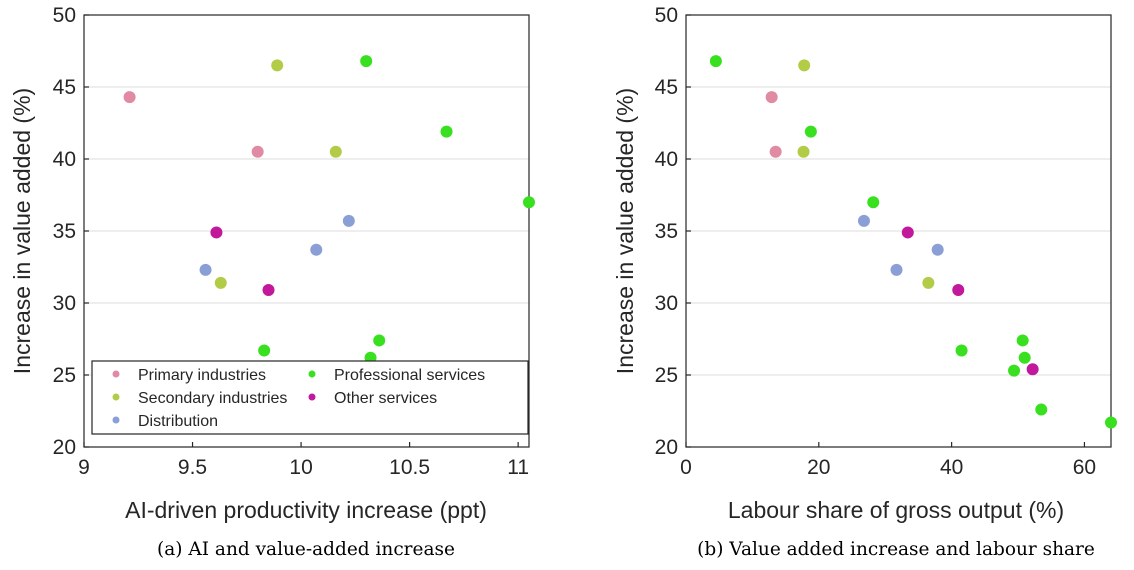 The image size is (1134, 570). I want to click on x-tick-label: 10, so click(300, 467).